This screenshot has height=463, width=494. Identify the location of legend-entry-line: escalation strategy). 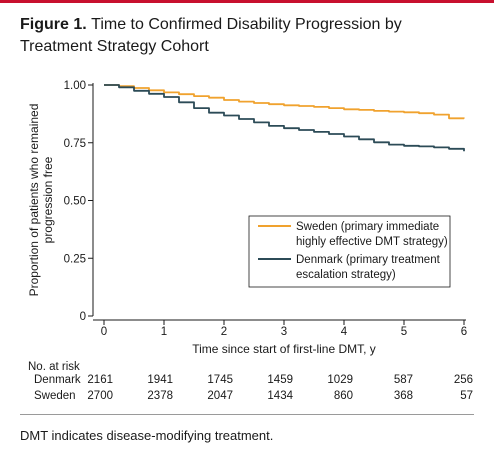
(346, 275).